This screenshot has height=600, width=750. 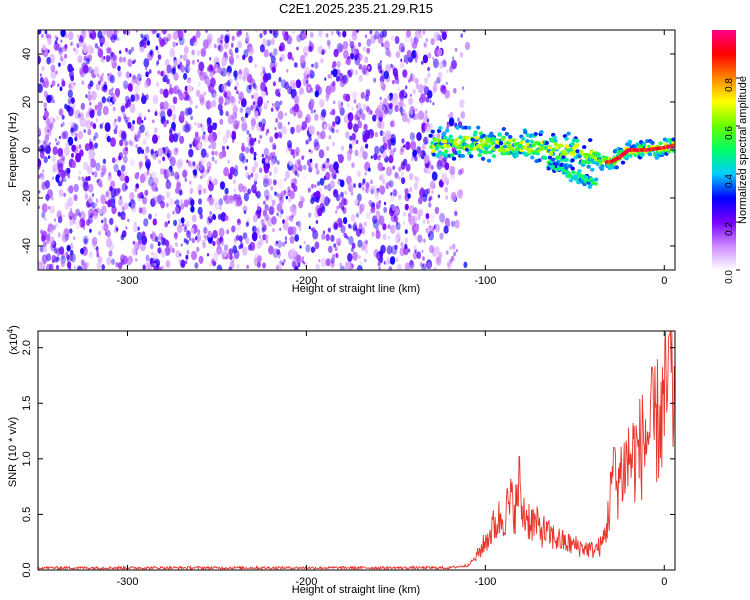 What do you see at coordinates (27, 54) in the screenshot?
I see `y-tick-label: 40` at bounding box center [27, 54].